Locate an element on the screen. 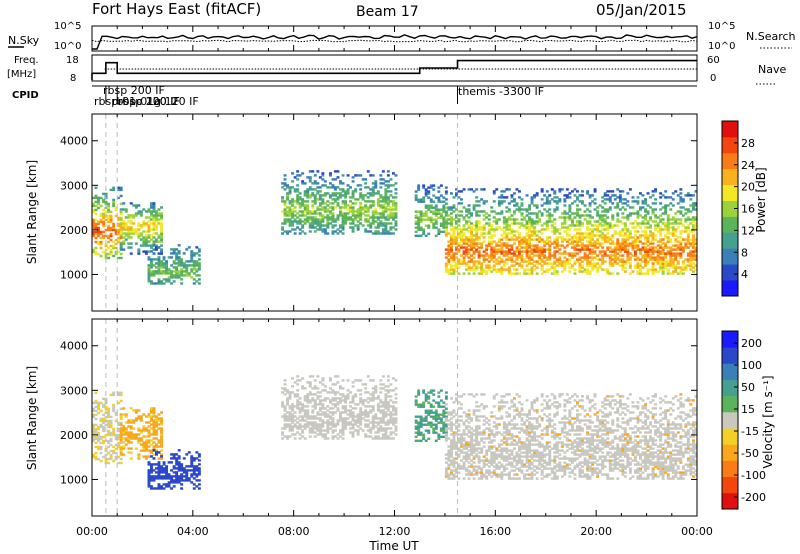  power-cell-2021 is located at coordinates (522, 219).